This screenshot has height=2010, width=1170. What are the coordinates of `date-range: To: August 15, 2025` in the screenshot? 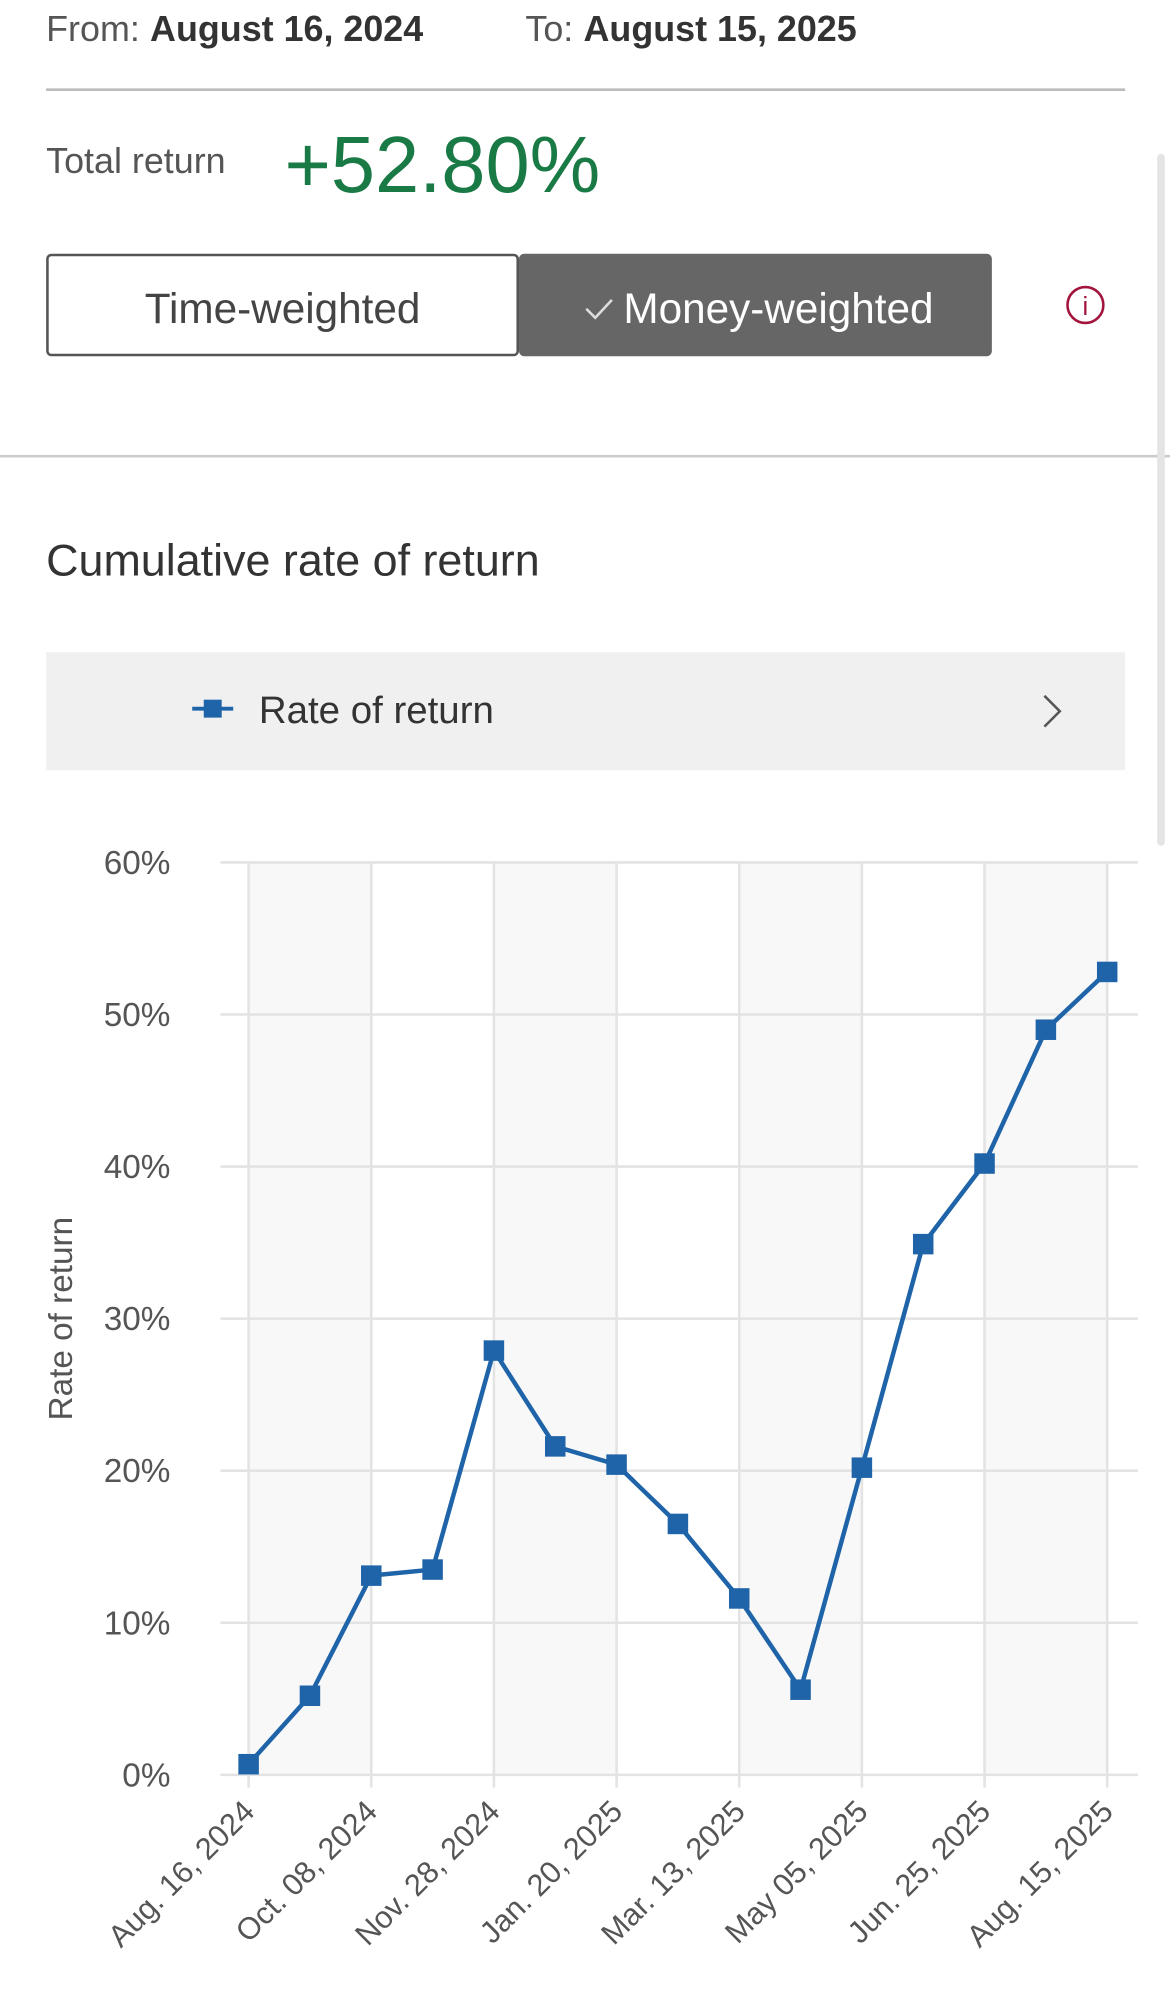 It's located at (690, 29).